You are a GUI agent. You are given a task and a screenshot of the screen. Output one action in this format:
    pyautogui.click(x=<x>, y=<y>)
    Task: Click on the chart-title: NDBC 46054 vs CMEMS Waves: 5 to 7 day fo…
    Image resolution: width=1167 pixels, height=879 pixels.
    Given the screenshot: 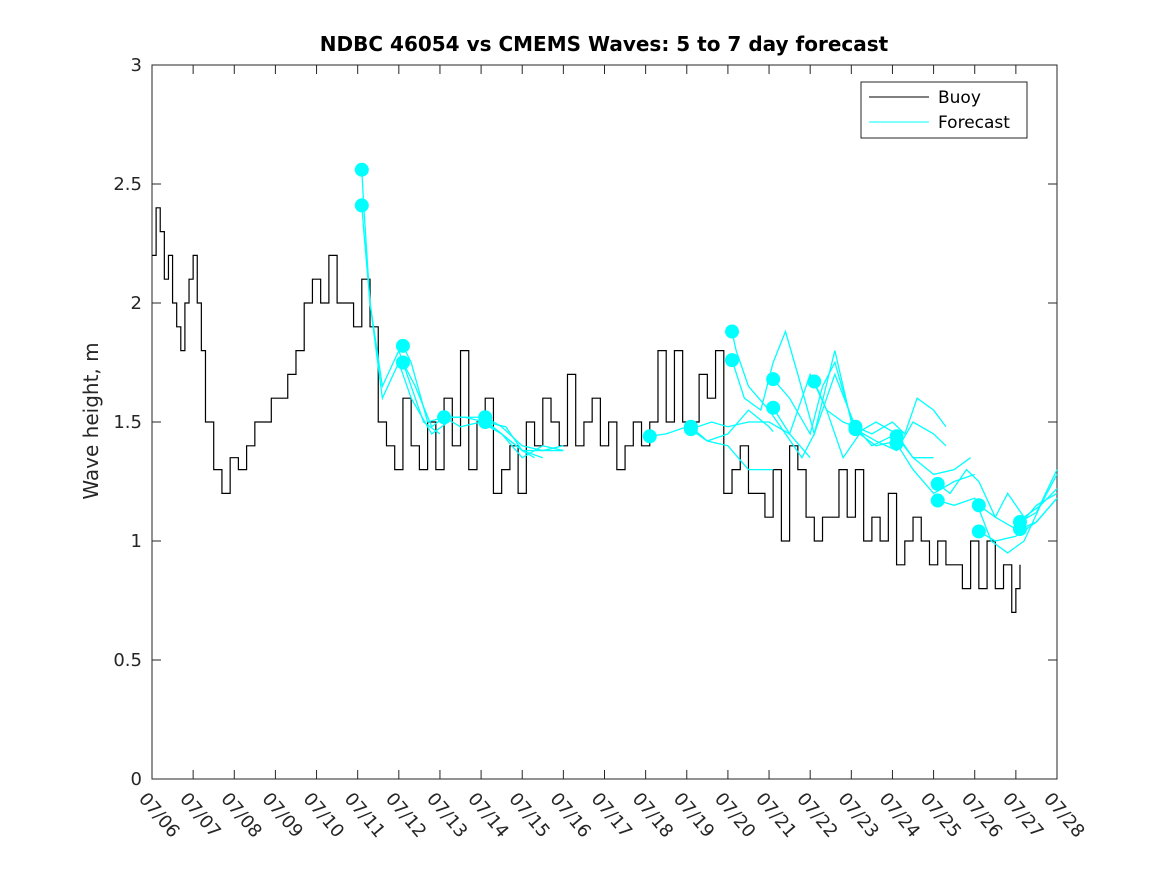 What is the action you would take?
    pyautogui.click(x=604, y=44)
    